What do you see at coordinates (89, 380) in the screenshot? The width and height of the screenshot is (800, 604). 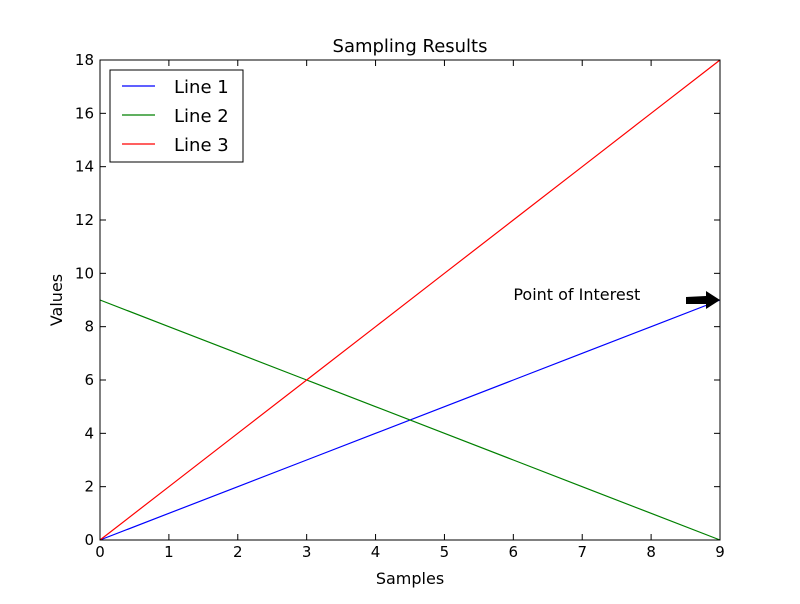 I see `y-tick-label: 6` at bounding box center [89, 380].